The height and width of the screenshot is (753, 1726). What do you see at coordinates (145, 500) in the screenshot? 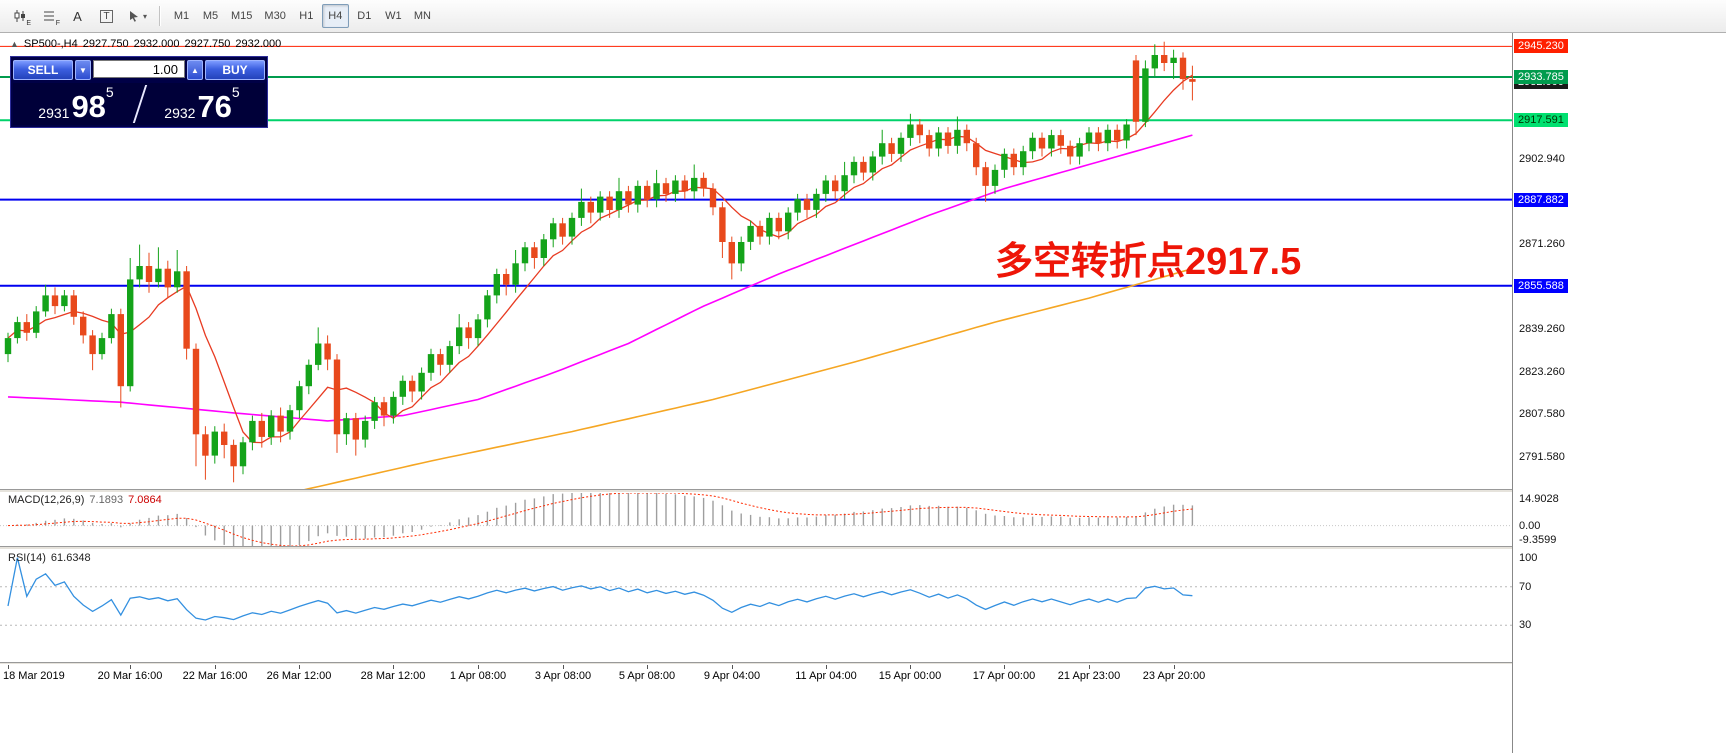
I see `macd-value-signal: 7.0864` at bounding box center [145, 500].